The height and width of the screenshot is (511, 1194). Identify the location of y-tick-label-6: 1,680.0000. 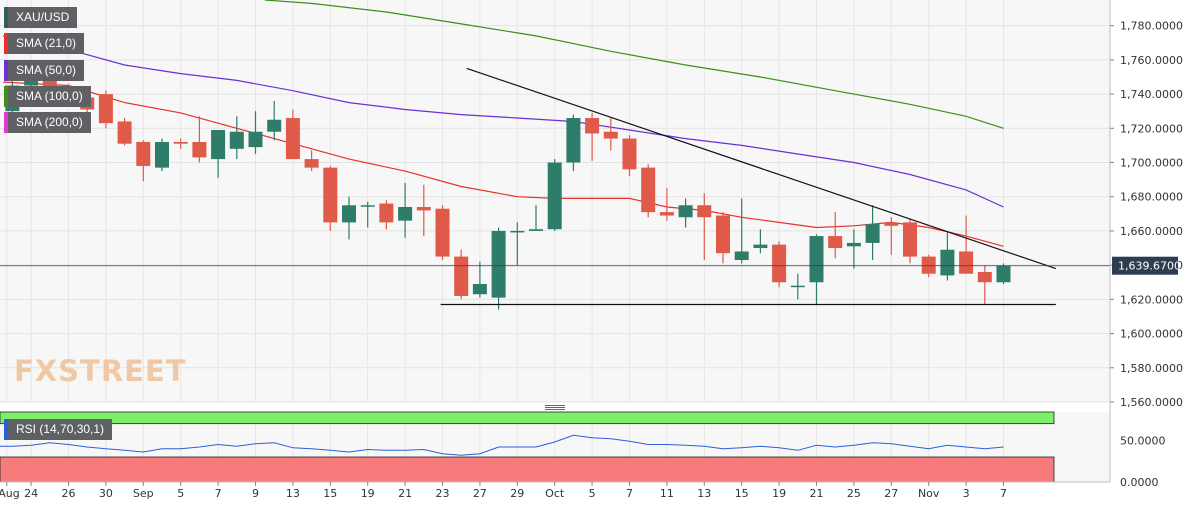
(1151, 197).